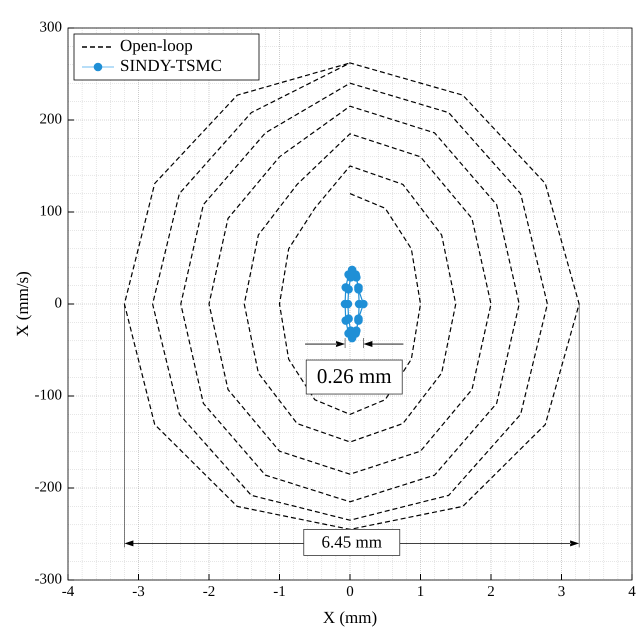 Image resolution: width=638 pixels, height=633 pixels. Describe the element at coordinates (51, 119) in the screenshot. I see `y-tick-label: 200` at that location.